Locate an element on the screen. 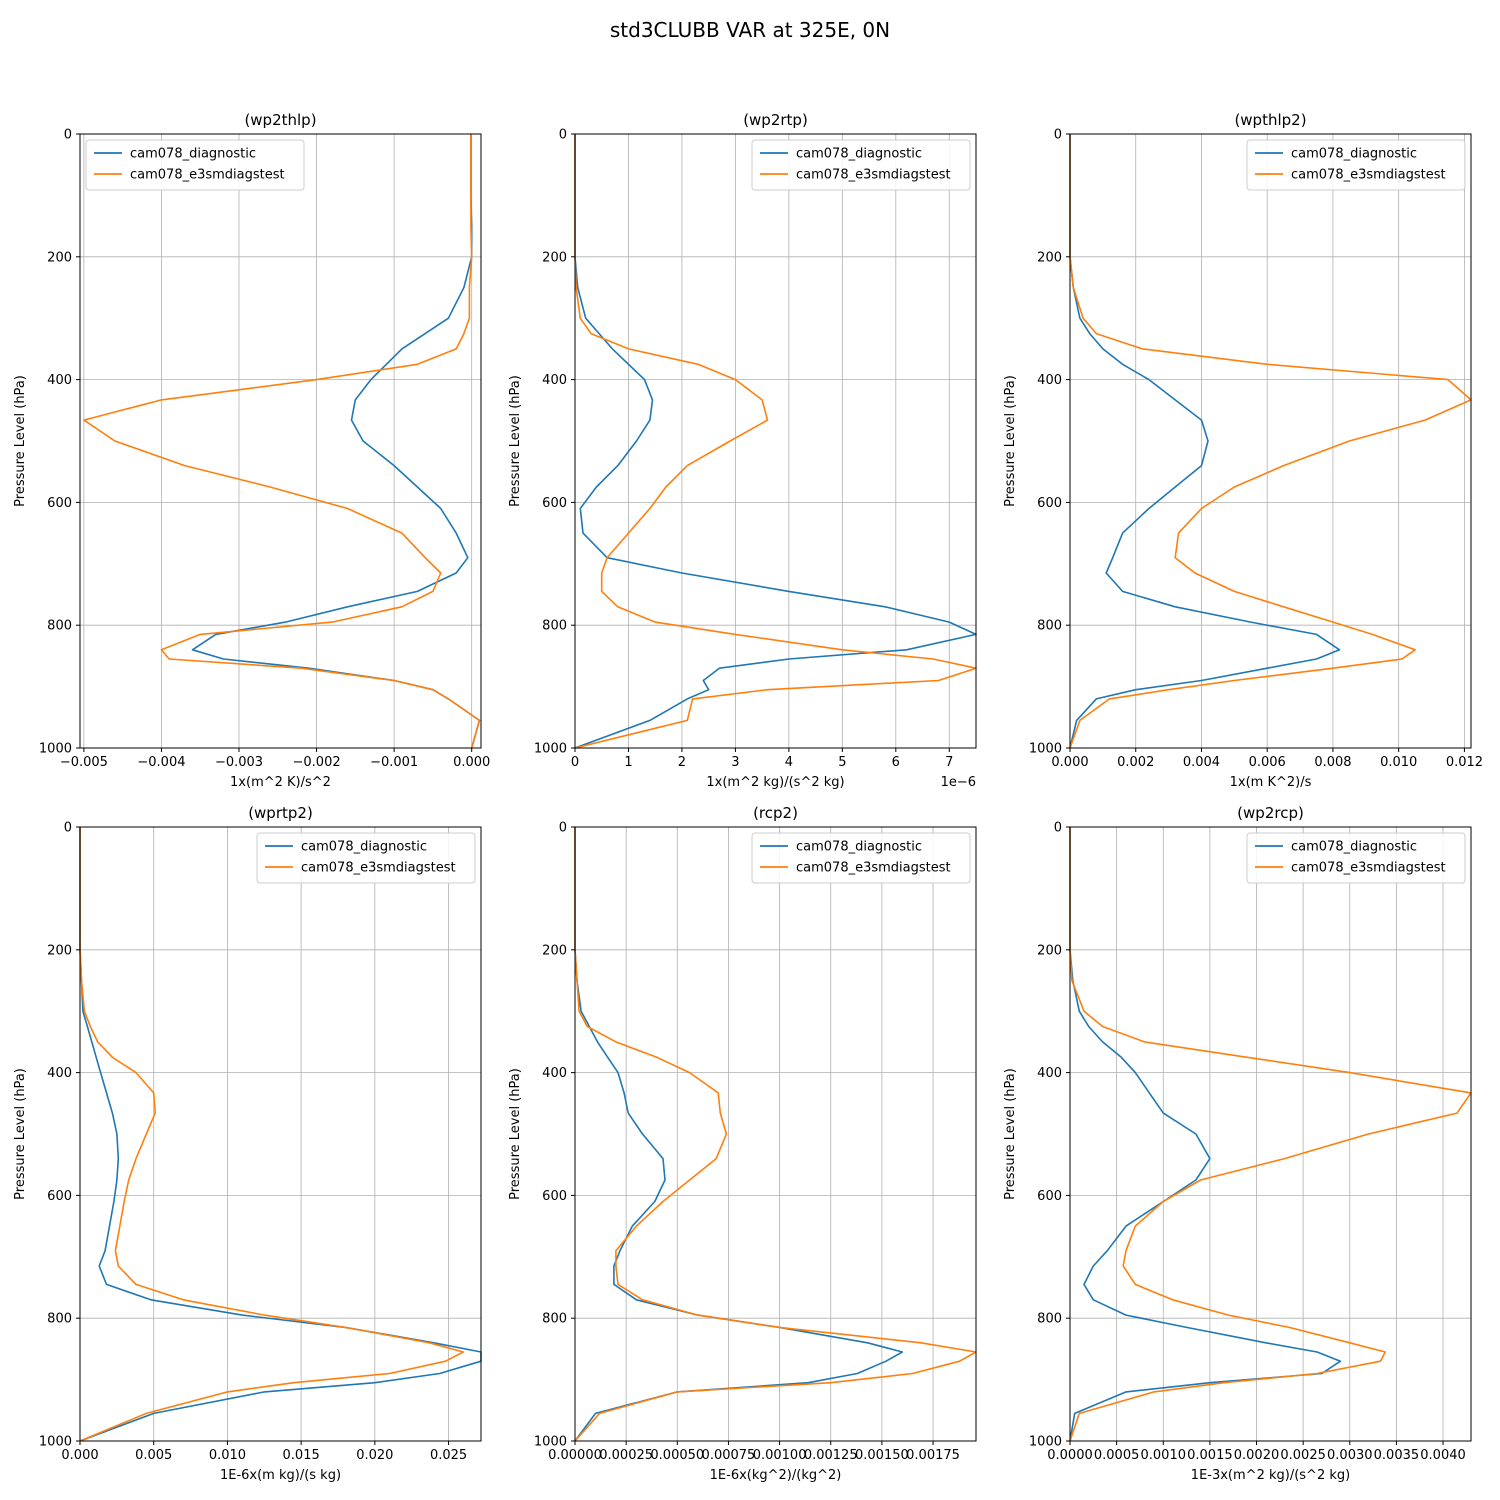  x-tick-label: 0.0030 is located at coordinates (1350, 1455).